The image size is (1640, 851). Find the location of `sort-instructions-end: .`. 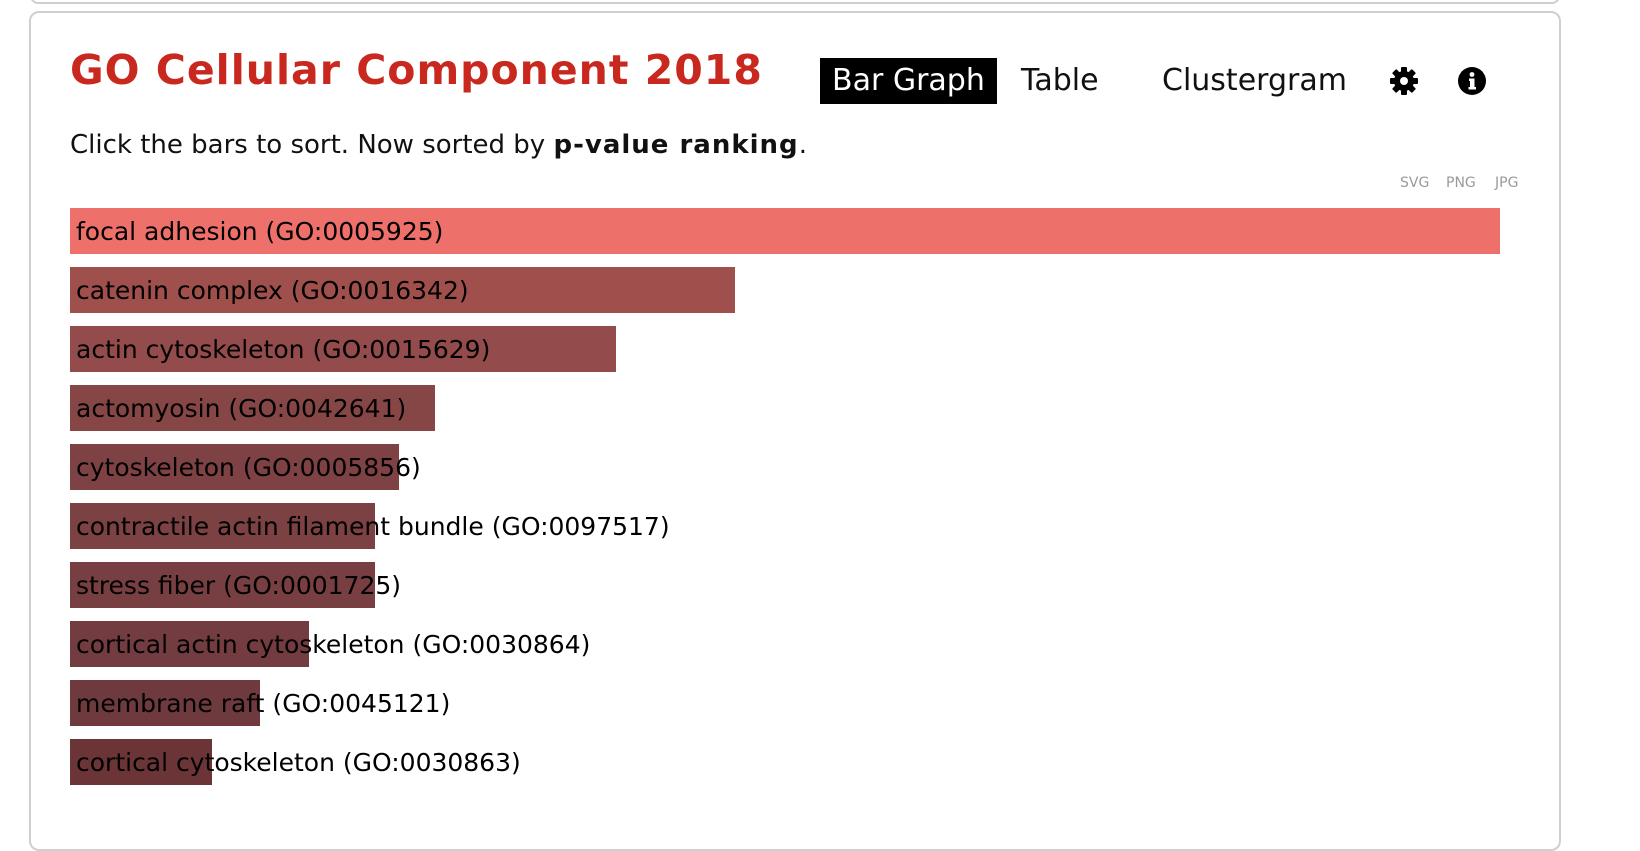

sort-instructions-end: . is located at coordinates (802, 145).